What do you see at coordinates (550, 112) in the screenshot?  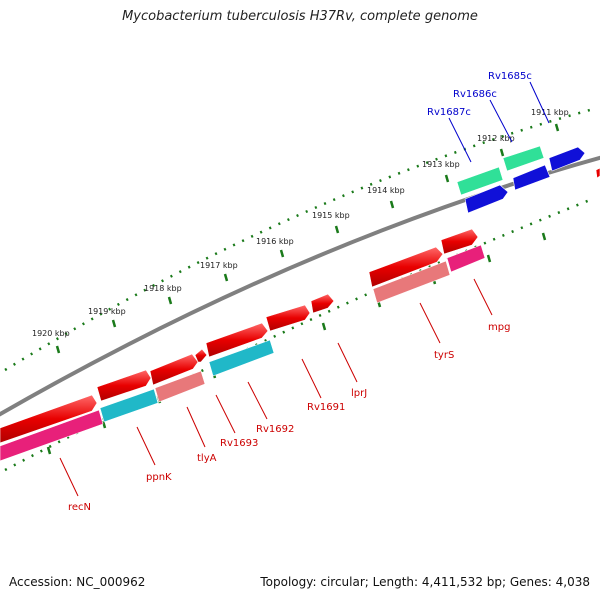 I see `tick-label: 1911 kbp` at bounding box center [550, 112].